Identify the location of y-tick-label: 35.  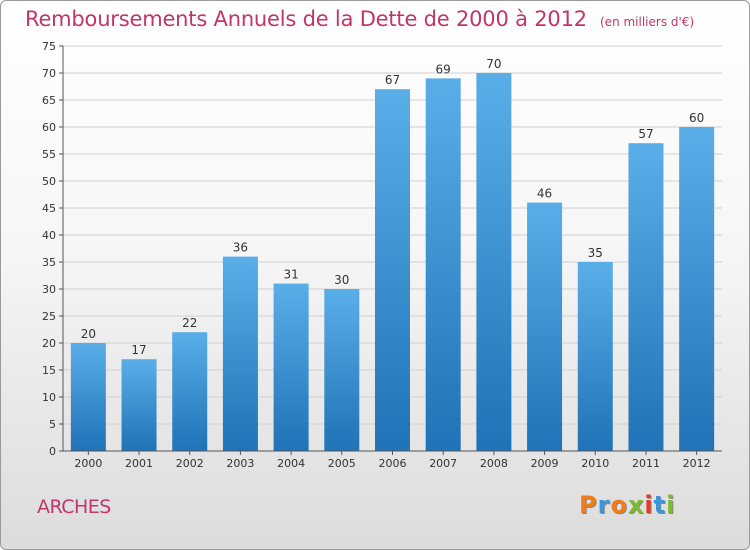
(49, 262).